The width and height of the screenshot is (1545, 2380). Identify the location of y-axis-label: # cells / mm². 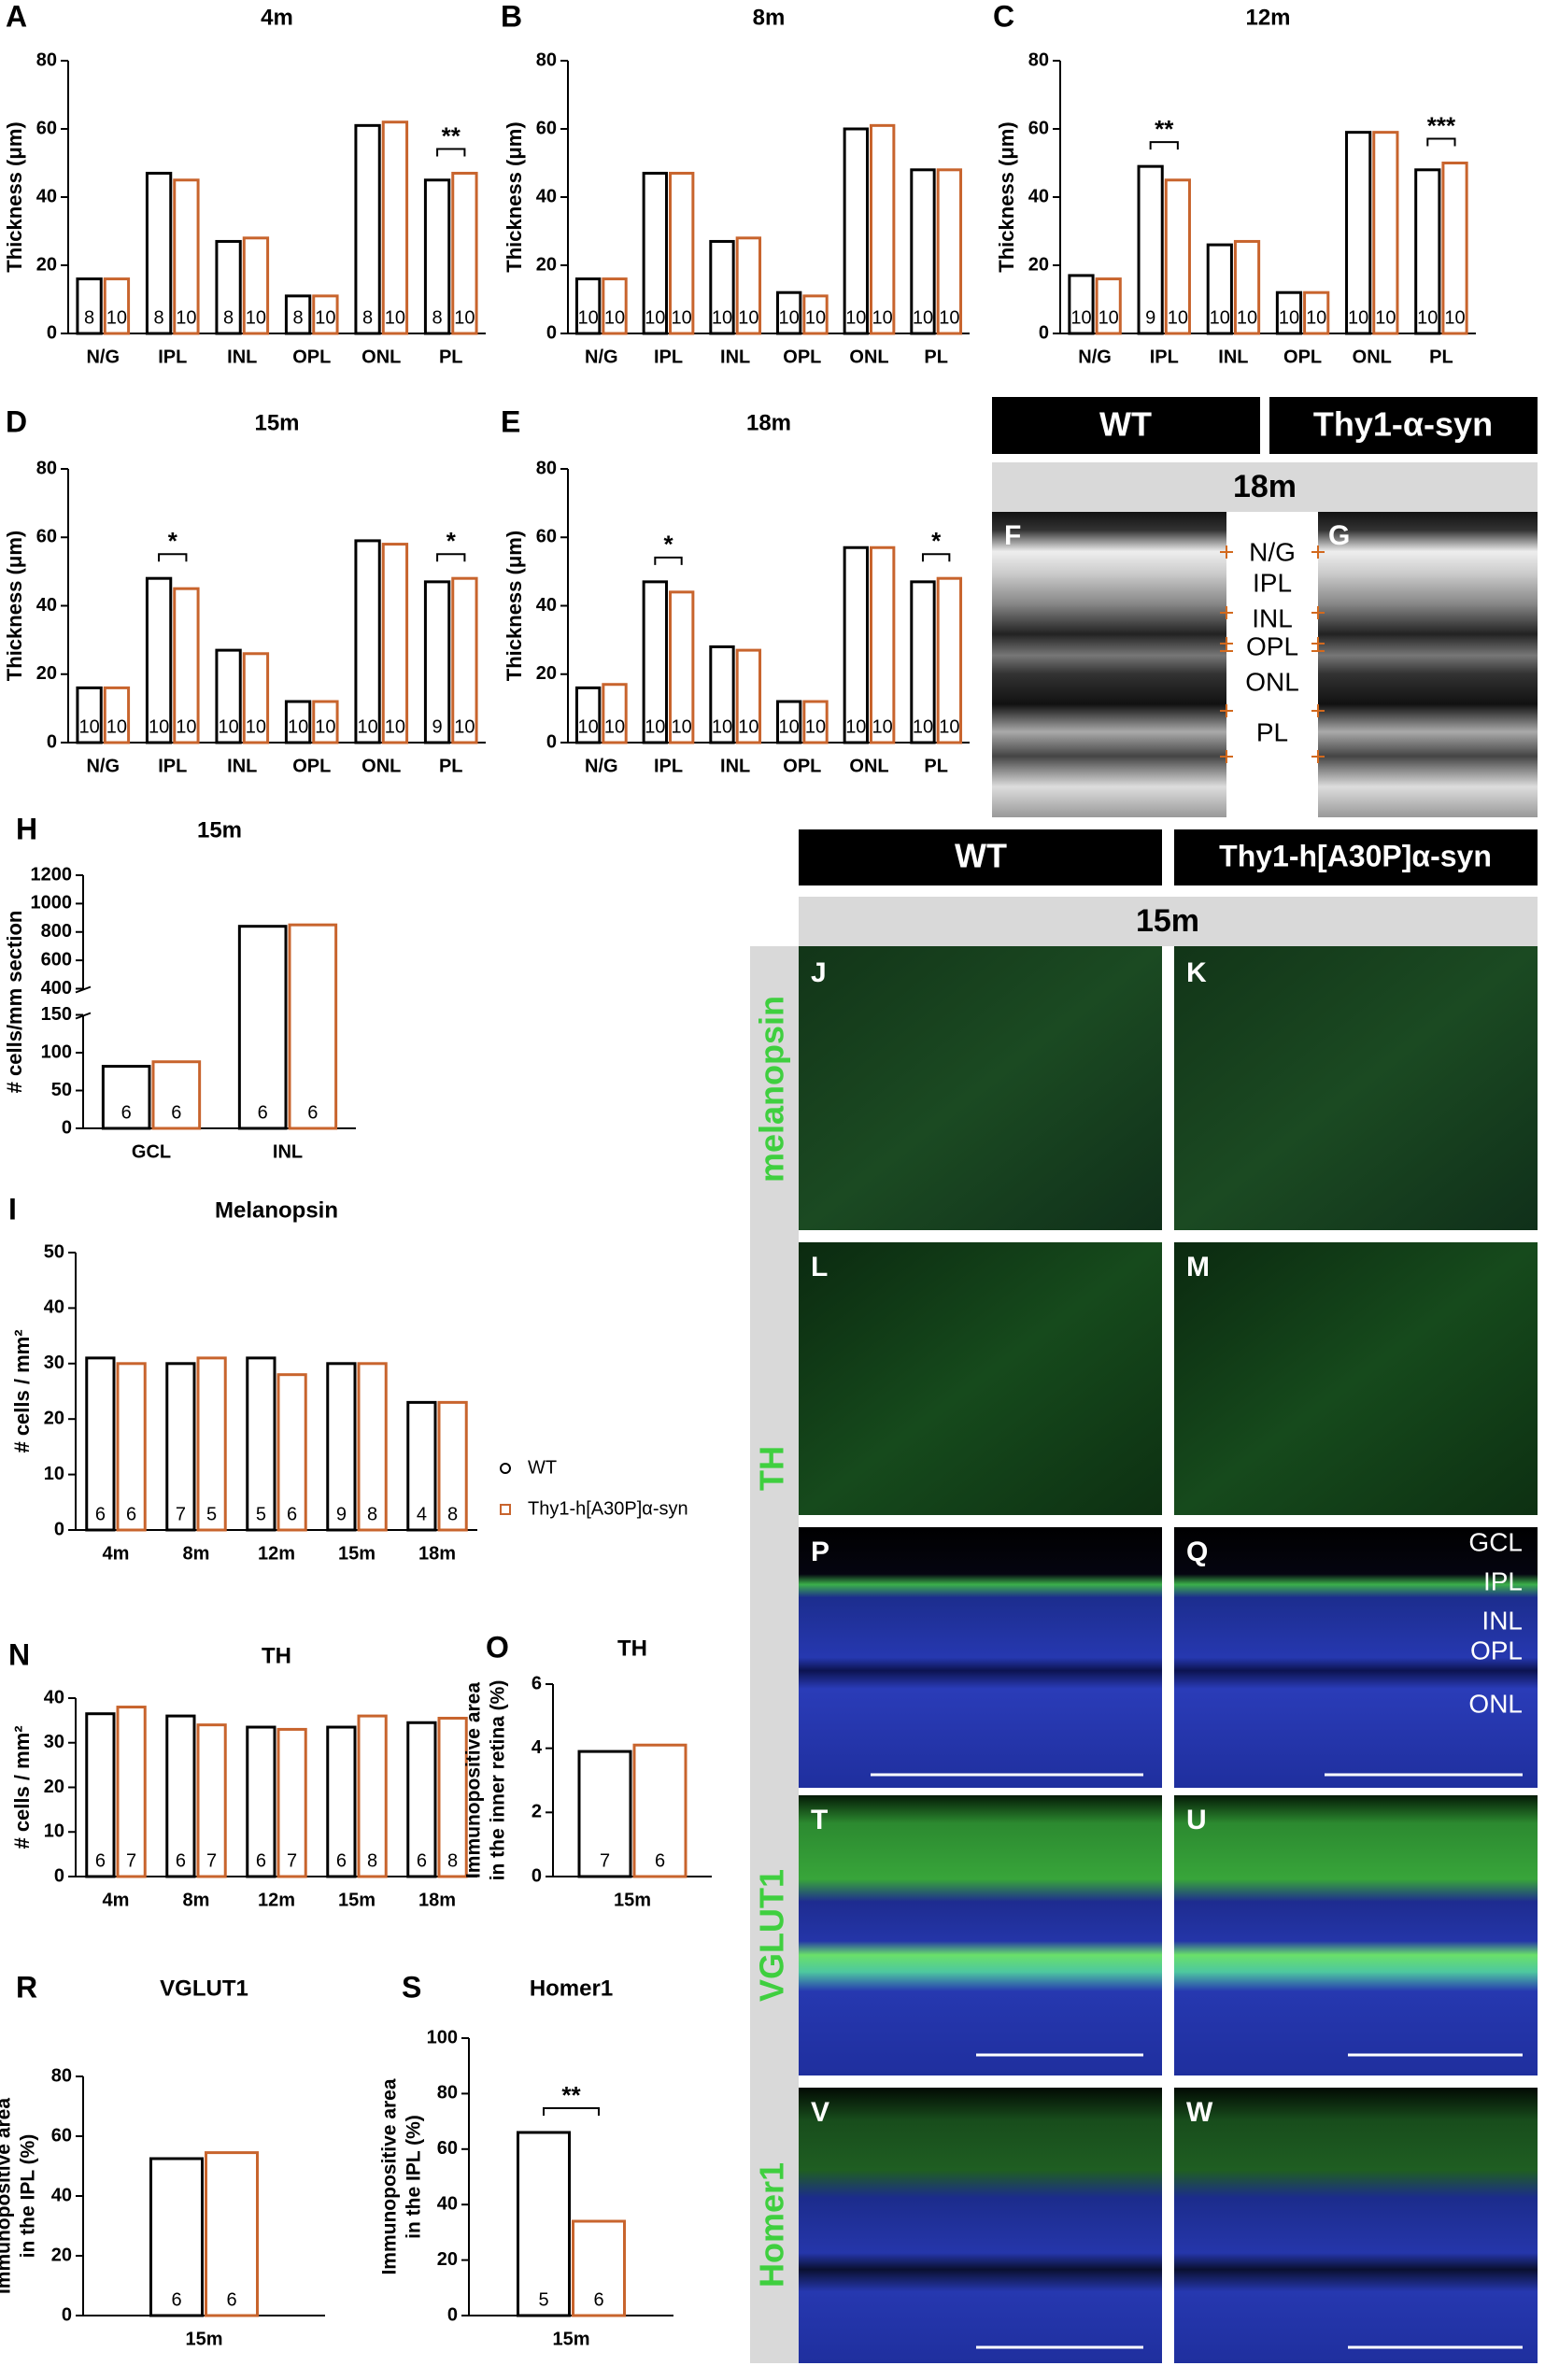
(22, 1390).